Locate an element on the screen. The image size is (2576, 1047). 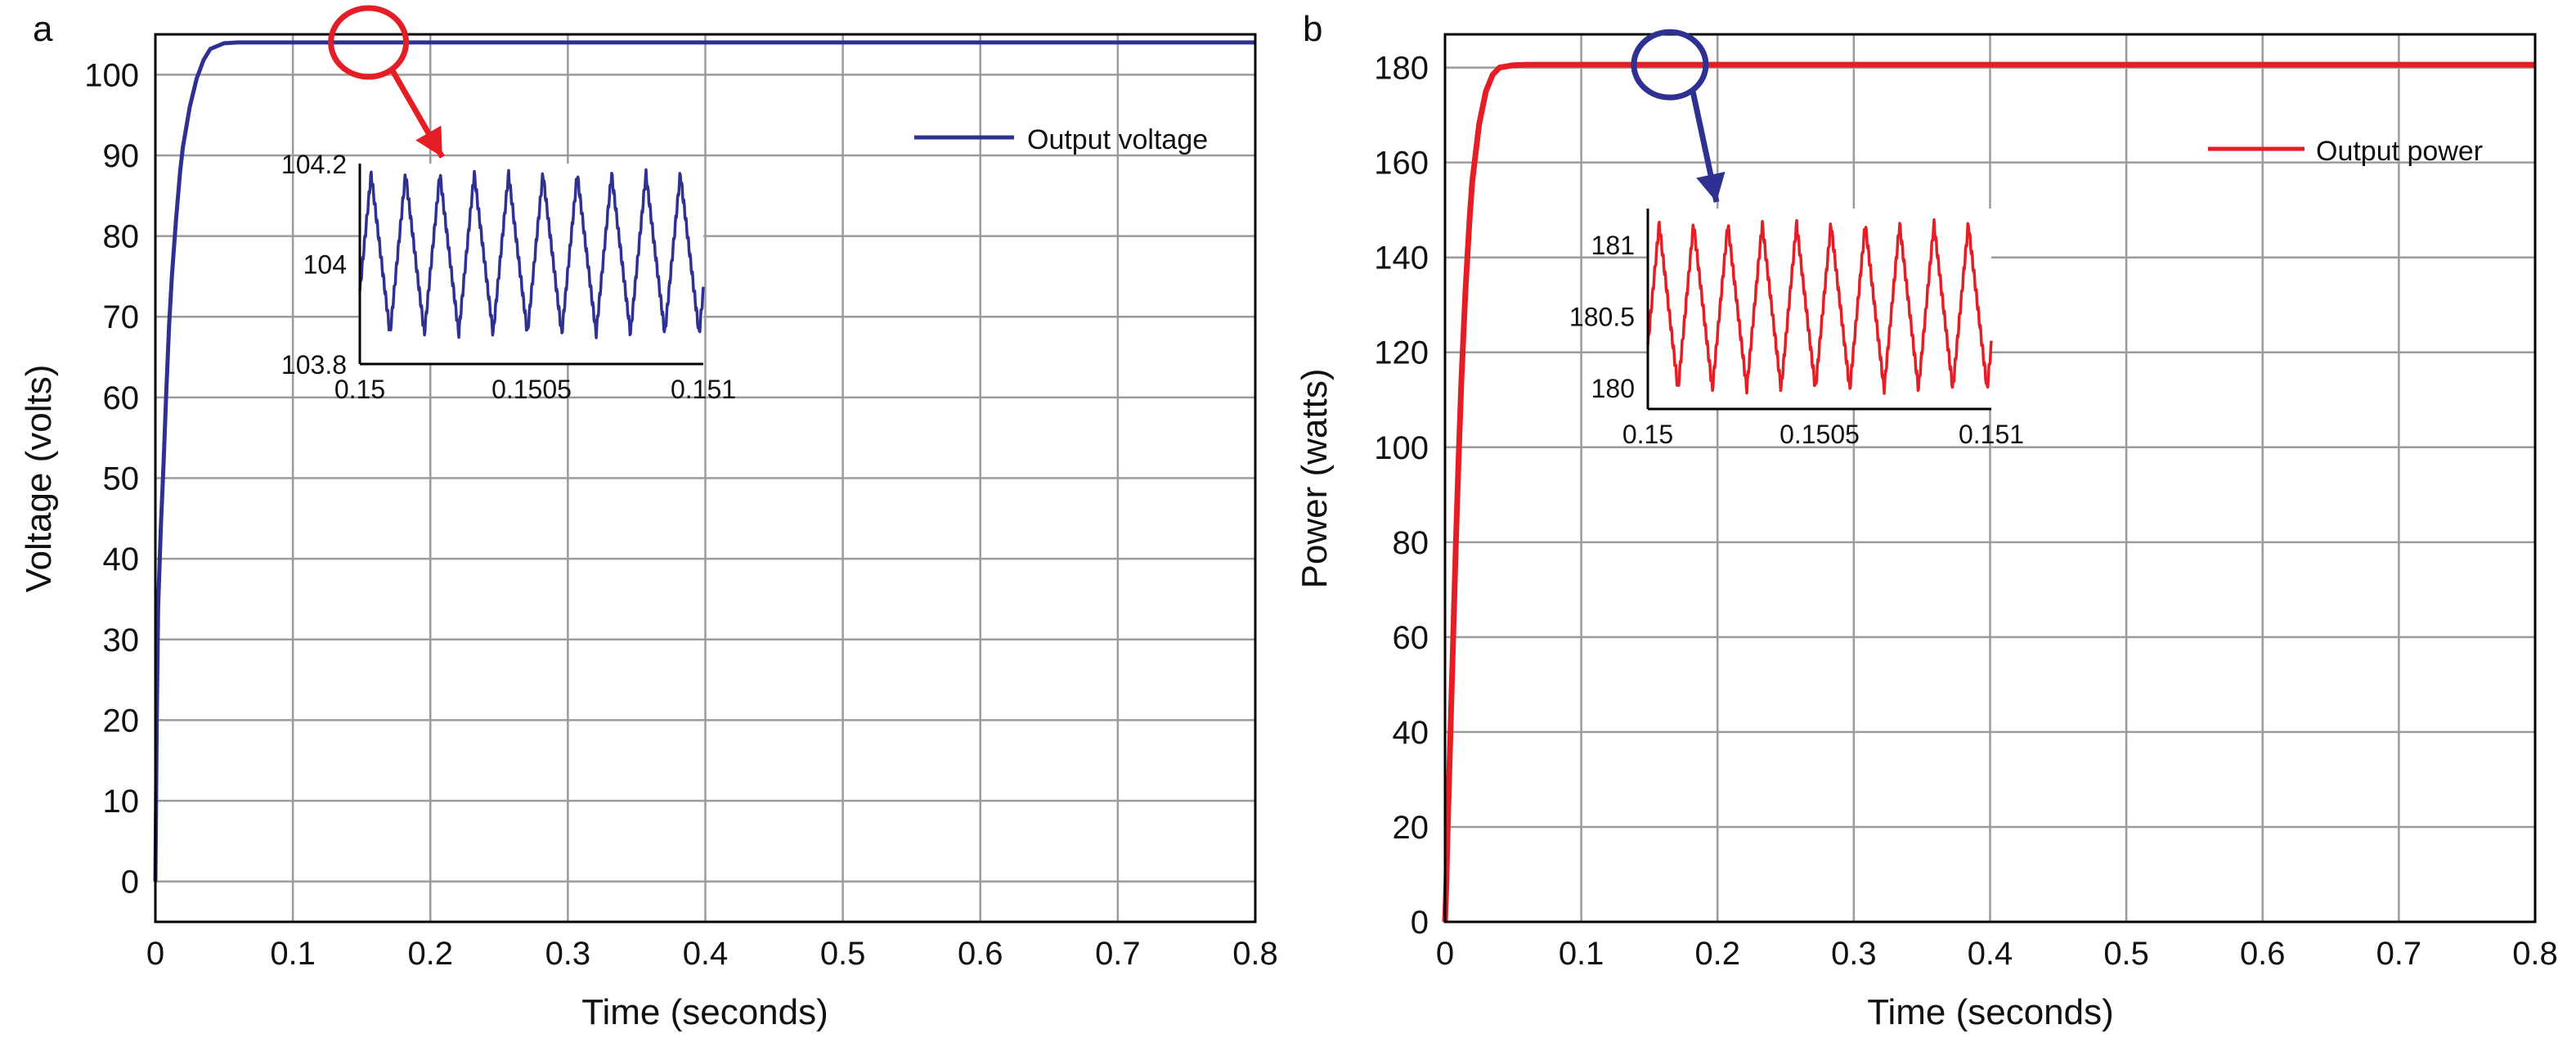
y-tick-label: 10 is located at coordinates (121, 802).